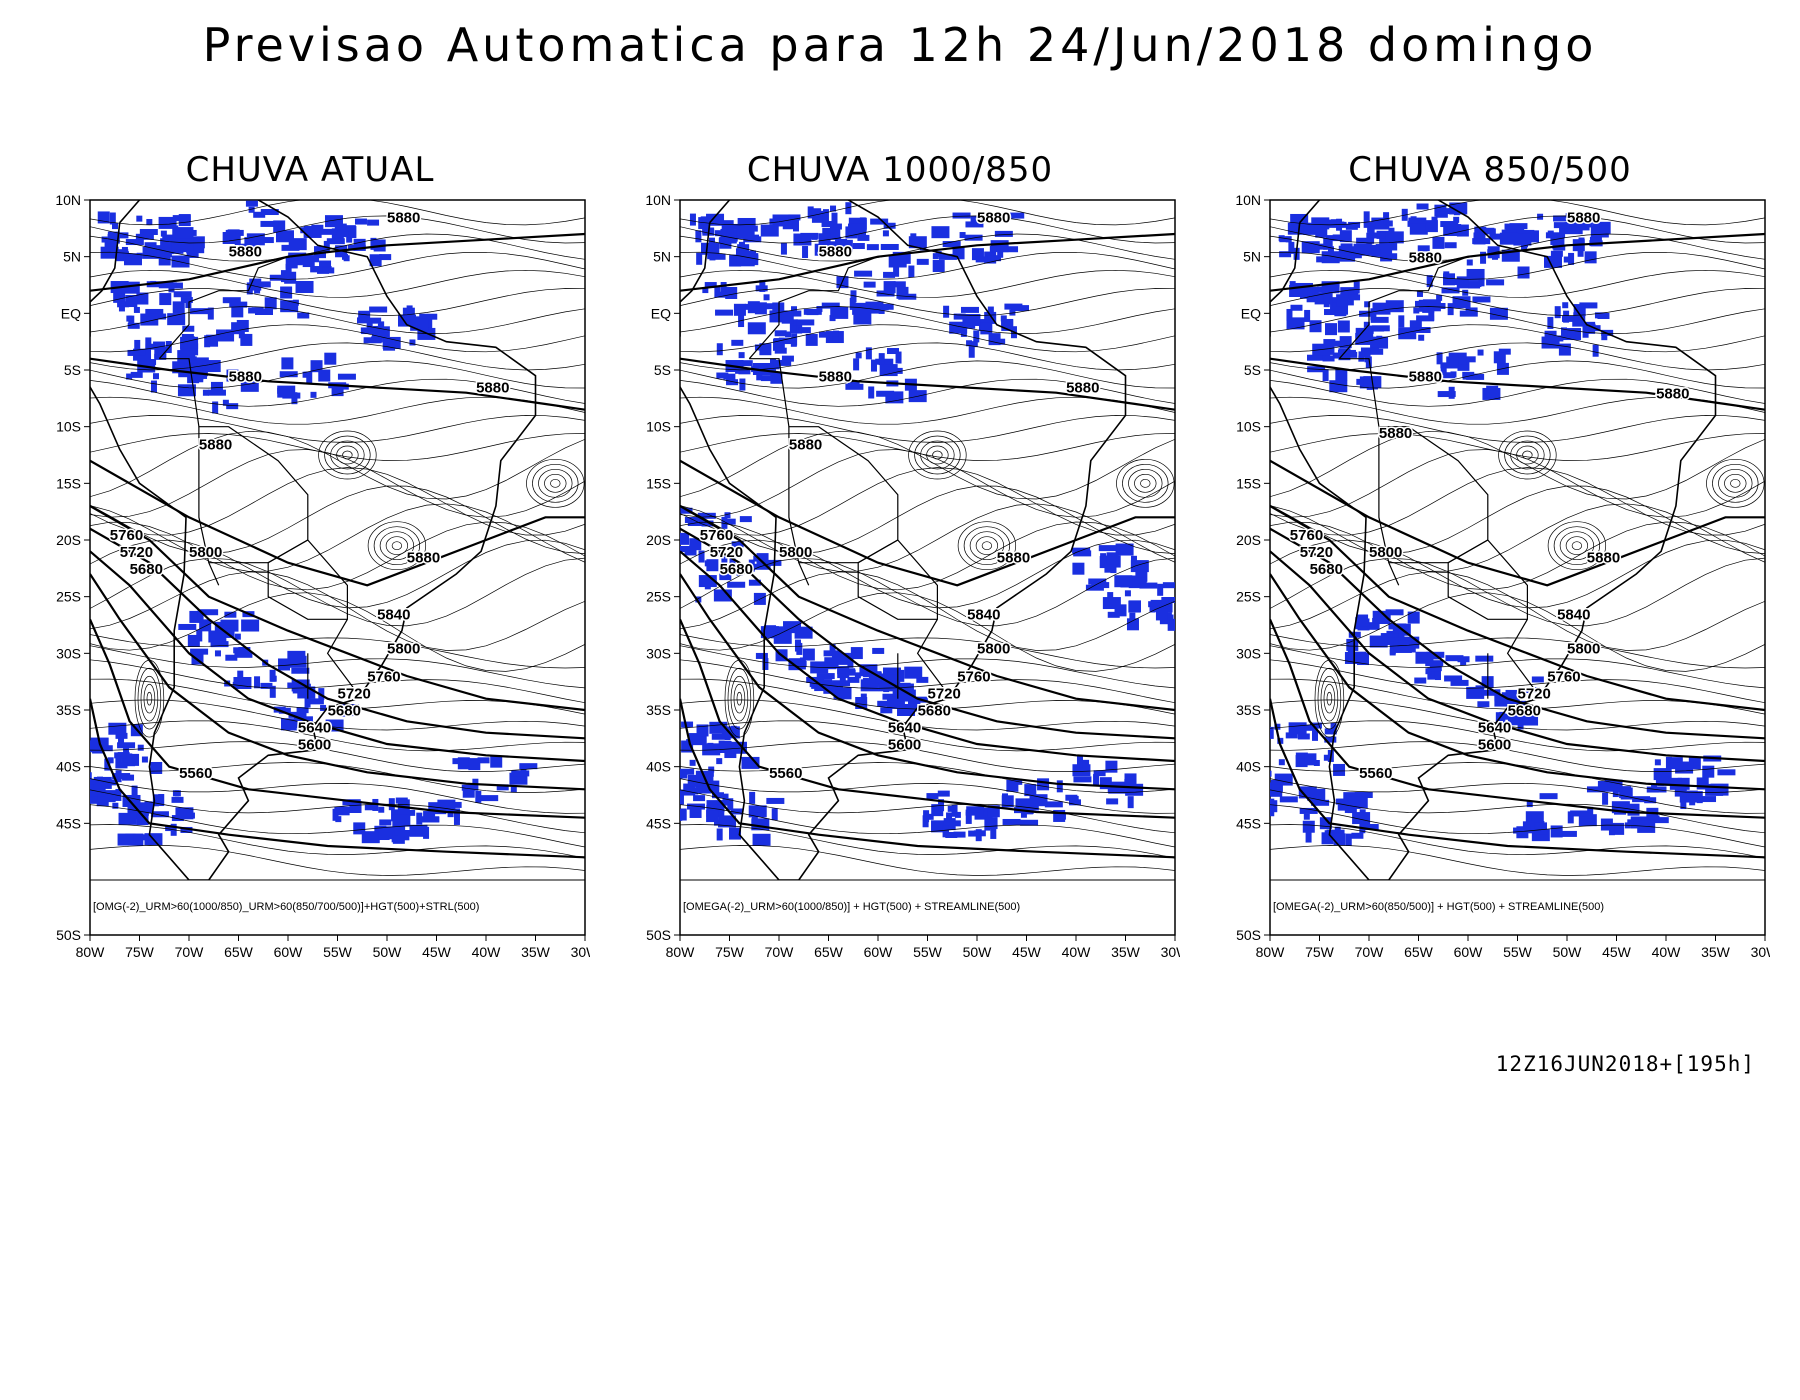  What do you see at coordinates (1617, 952) in the screenshot?
I see `lon-tick-label: 45W` at bounding box center [1617, 952].